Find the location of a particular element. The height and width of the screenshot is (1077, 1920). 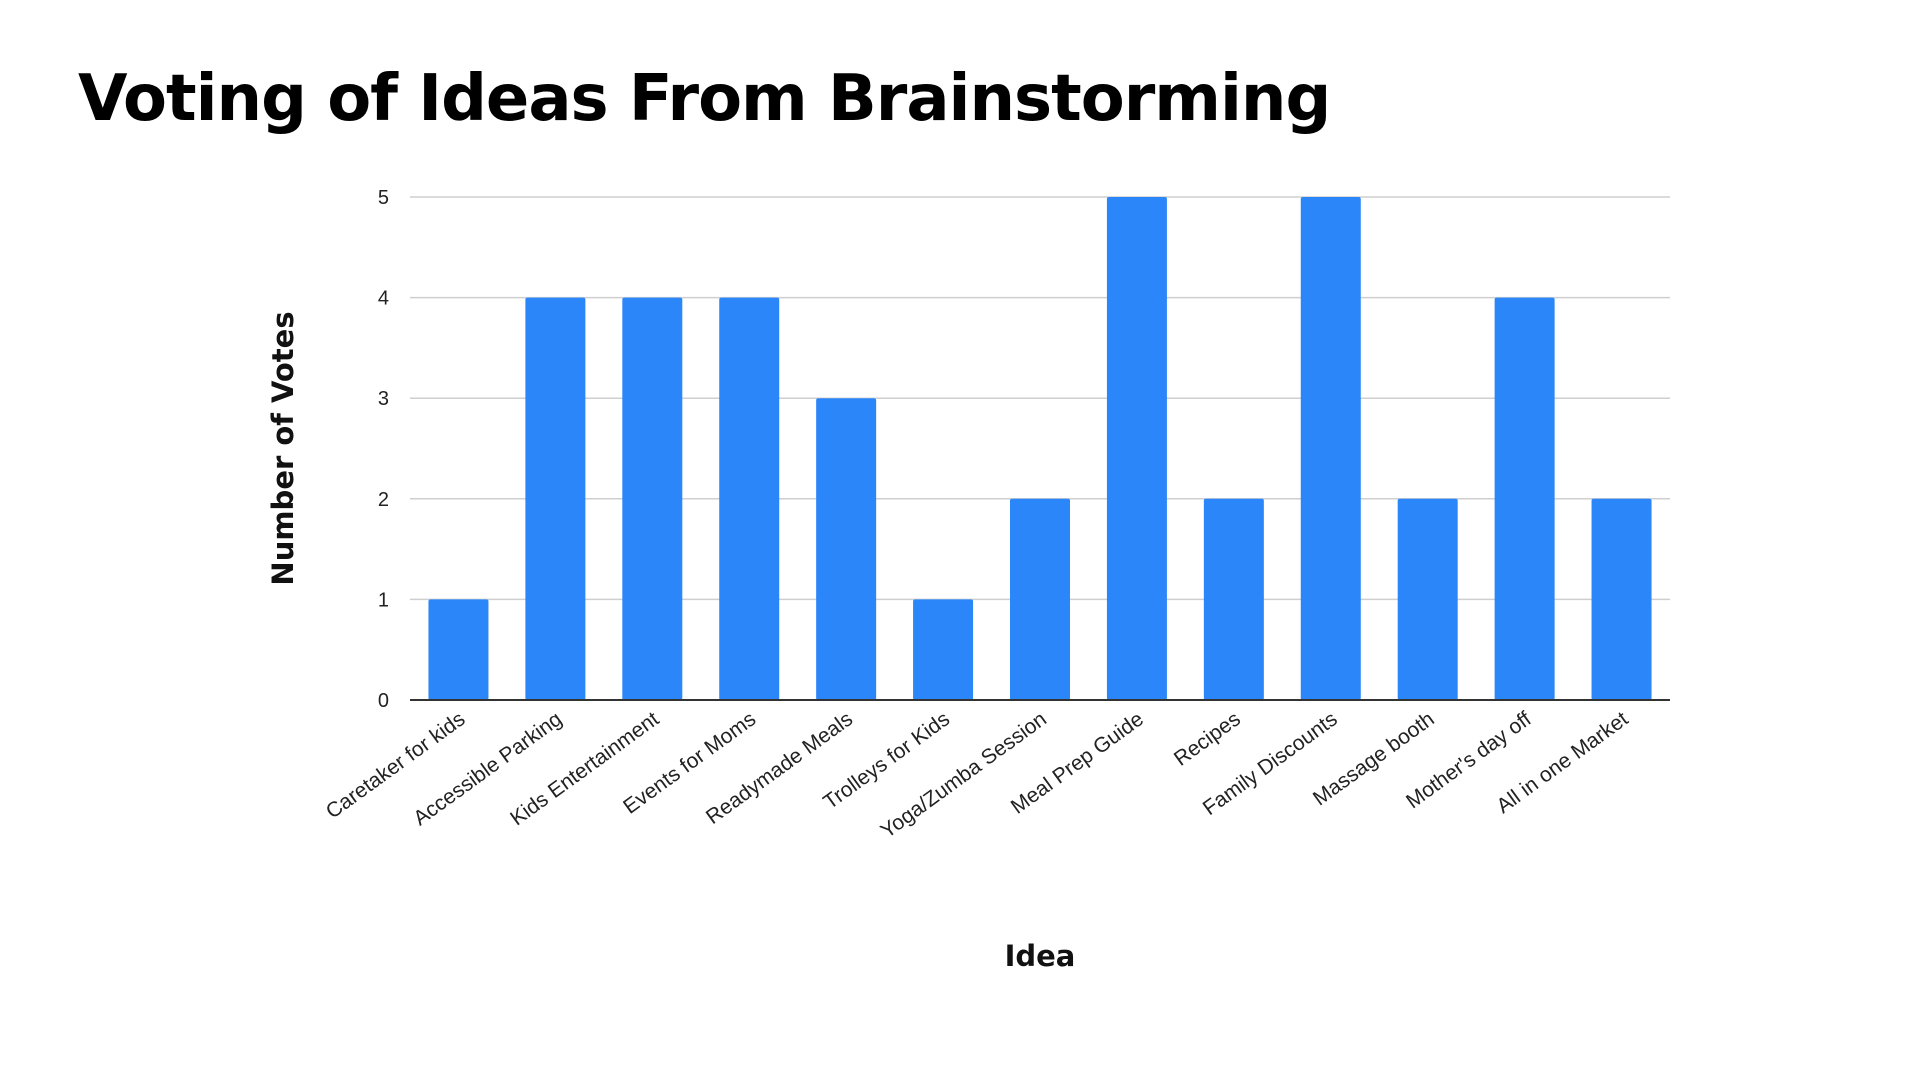

chart-title: Voting of Ideas From Brainstorming is located at coordinates (704, 99).